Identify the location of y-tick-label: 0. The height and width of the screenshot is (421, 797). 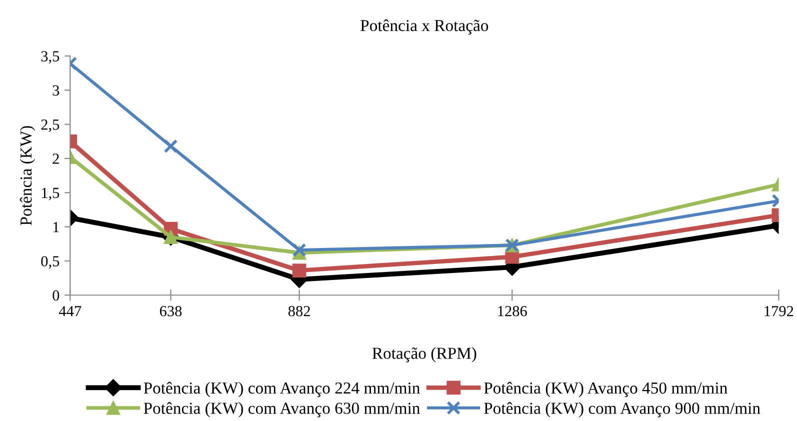
(56, 295).